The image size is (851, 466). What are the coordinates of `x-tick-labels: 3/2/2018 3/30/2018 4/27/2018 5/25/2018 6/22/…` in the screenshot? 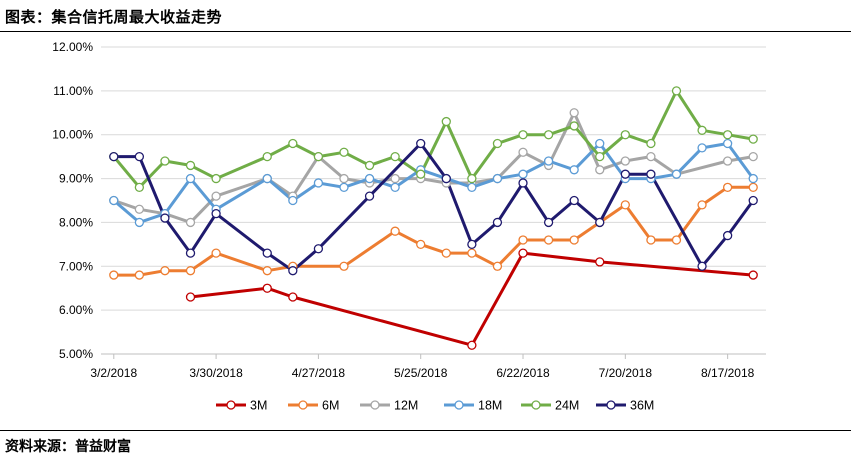 It's located at (422, 373).